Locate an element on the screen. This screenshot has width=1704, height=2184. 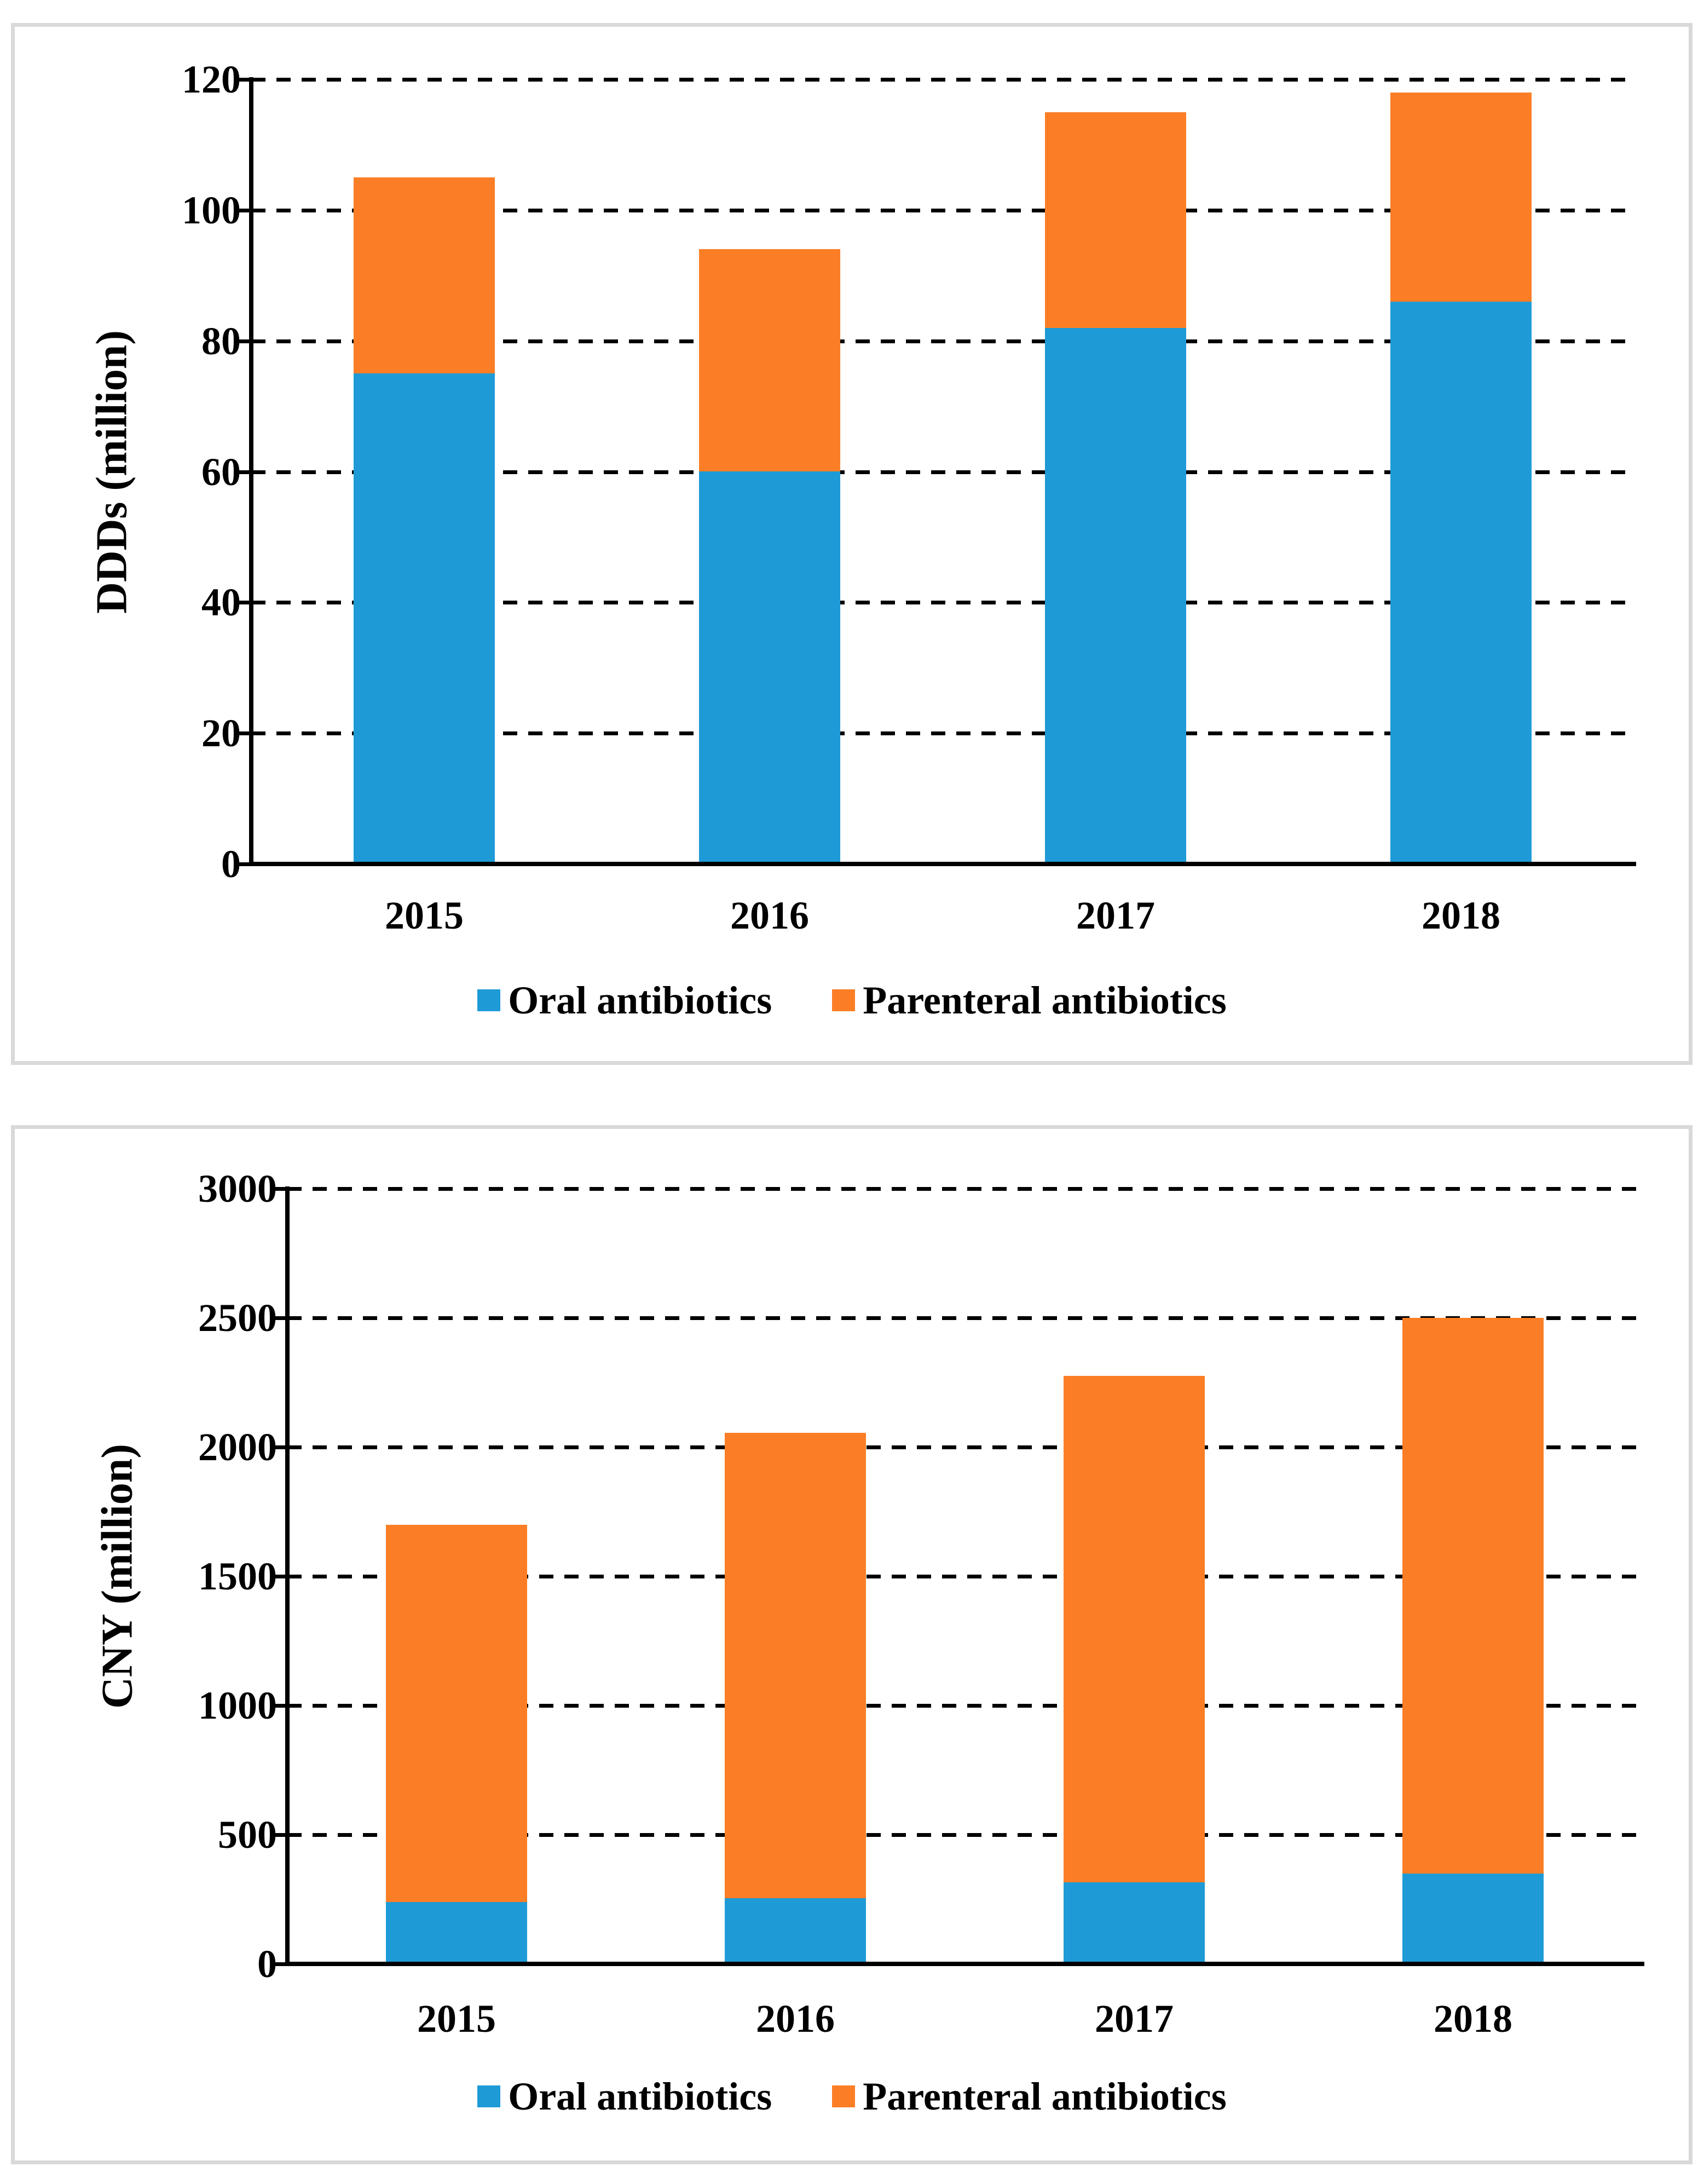
y-axis-title: CNY (million) is located at coordinates (117, 1576).